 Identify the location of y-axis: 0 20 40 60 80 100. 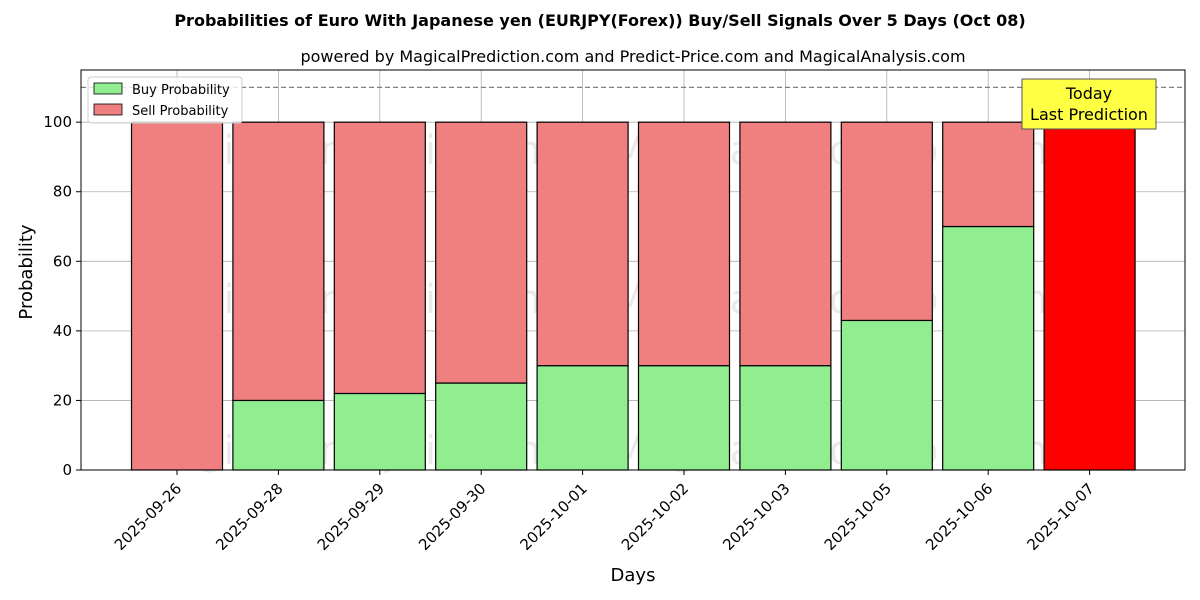
(62, 296).